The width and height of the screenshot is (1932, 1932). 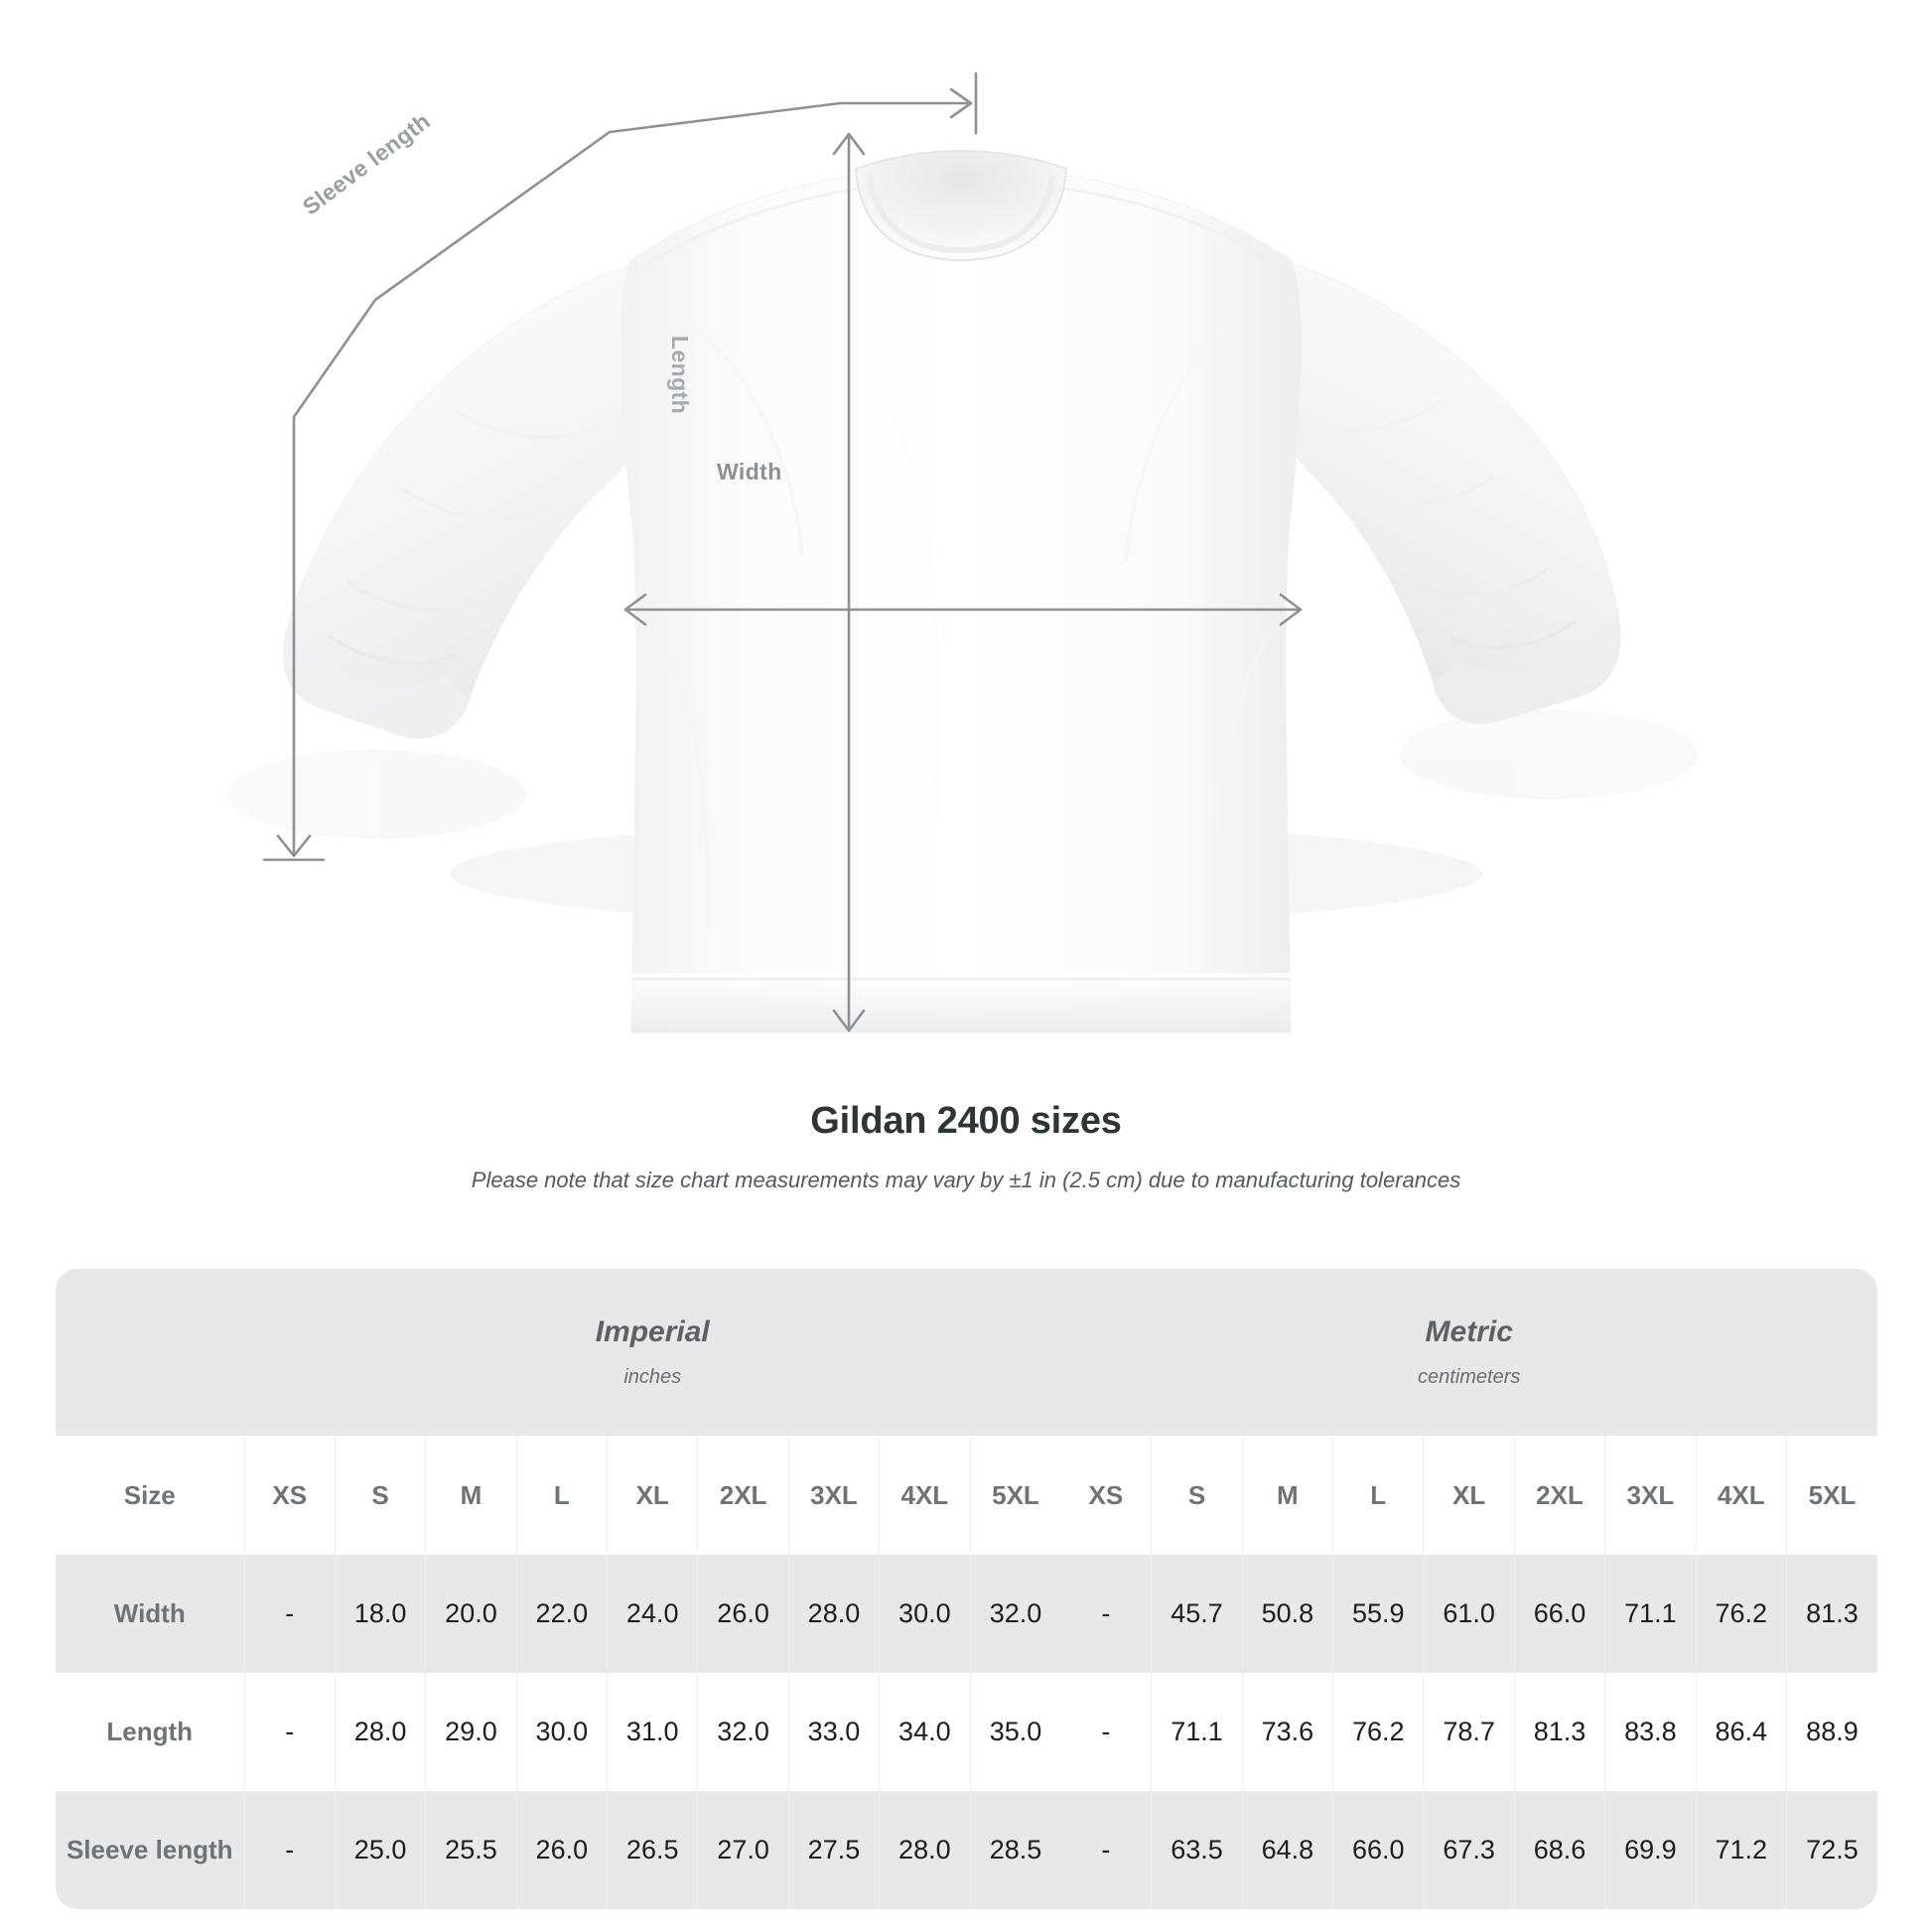 What do you see at coordinates (1559, 1496) in the screenshot?
I see `size-header-metric-2xl: 2XL` at bounding box center [1559, 1496].